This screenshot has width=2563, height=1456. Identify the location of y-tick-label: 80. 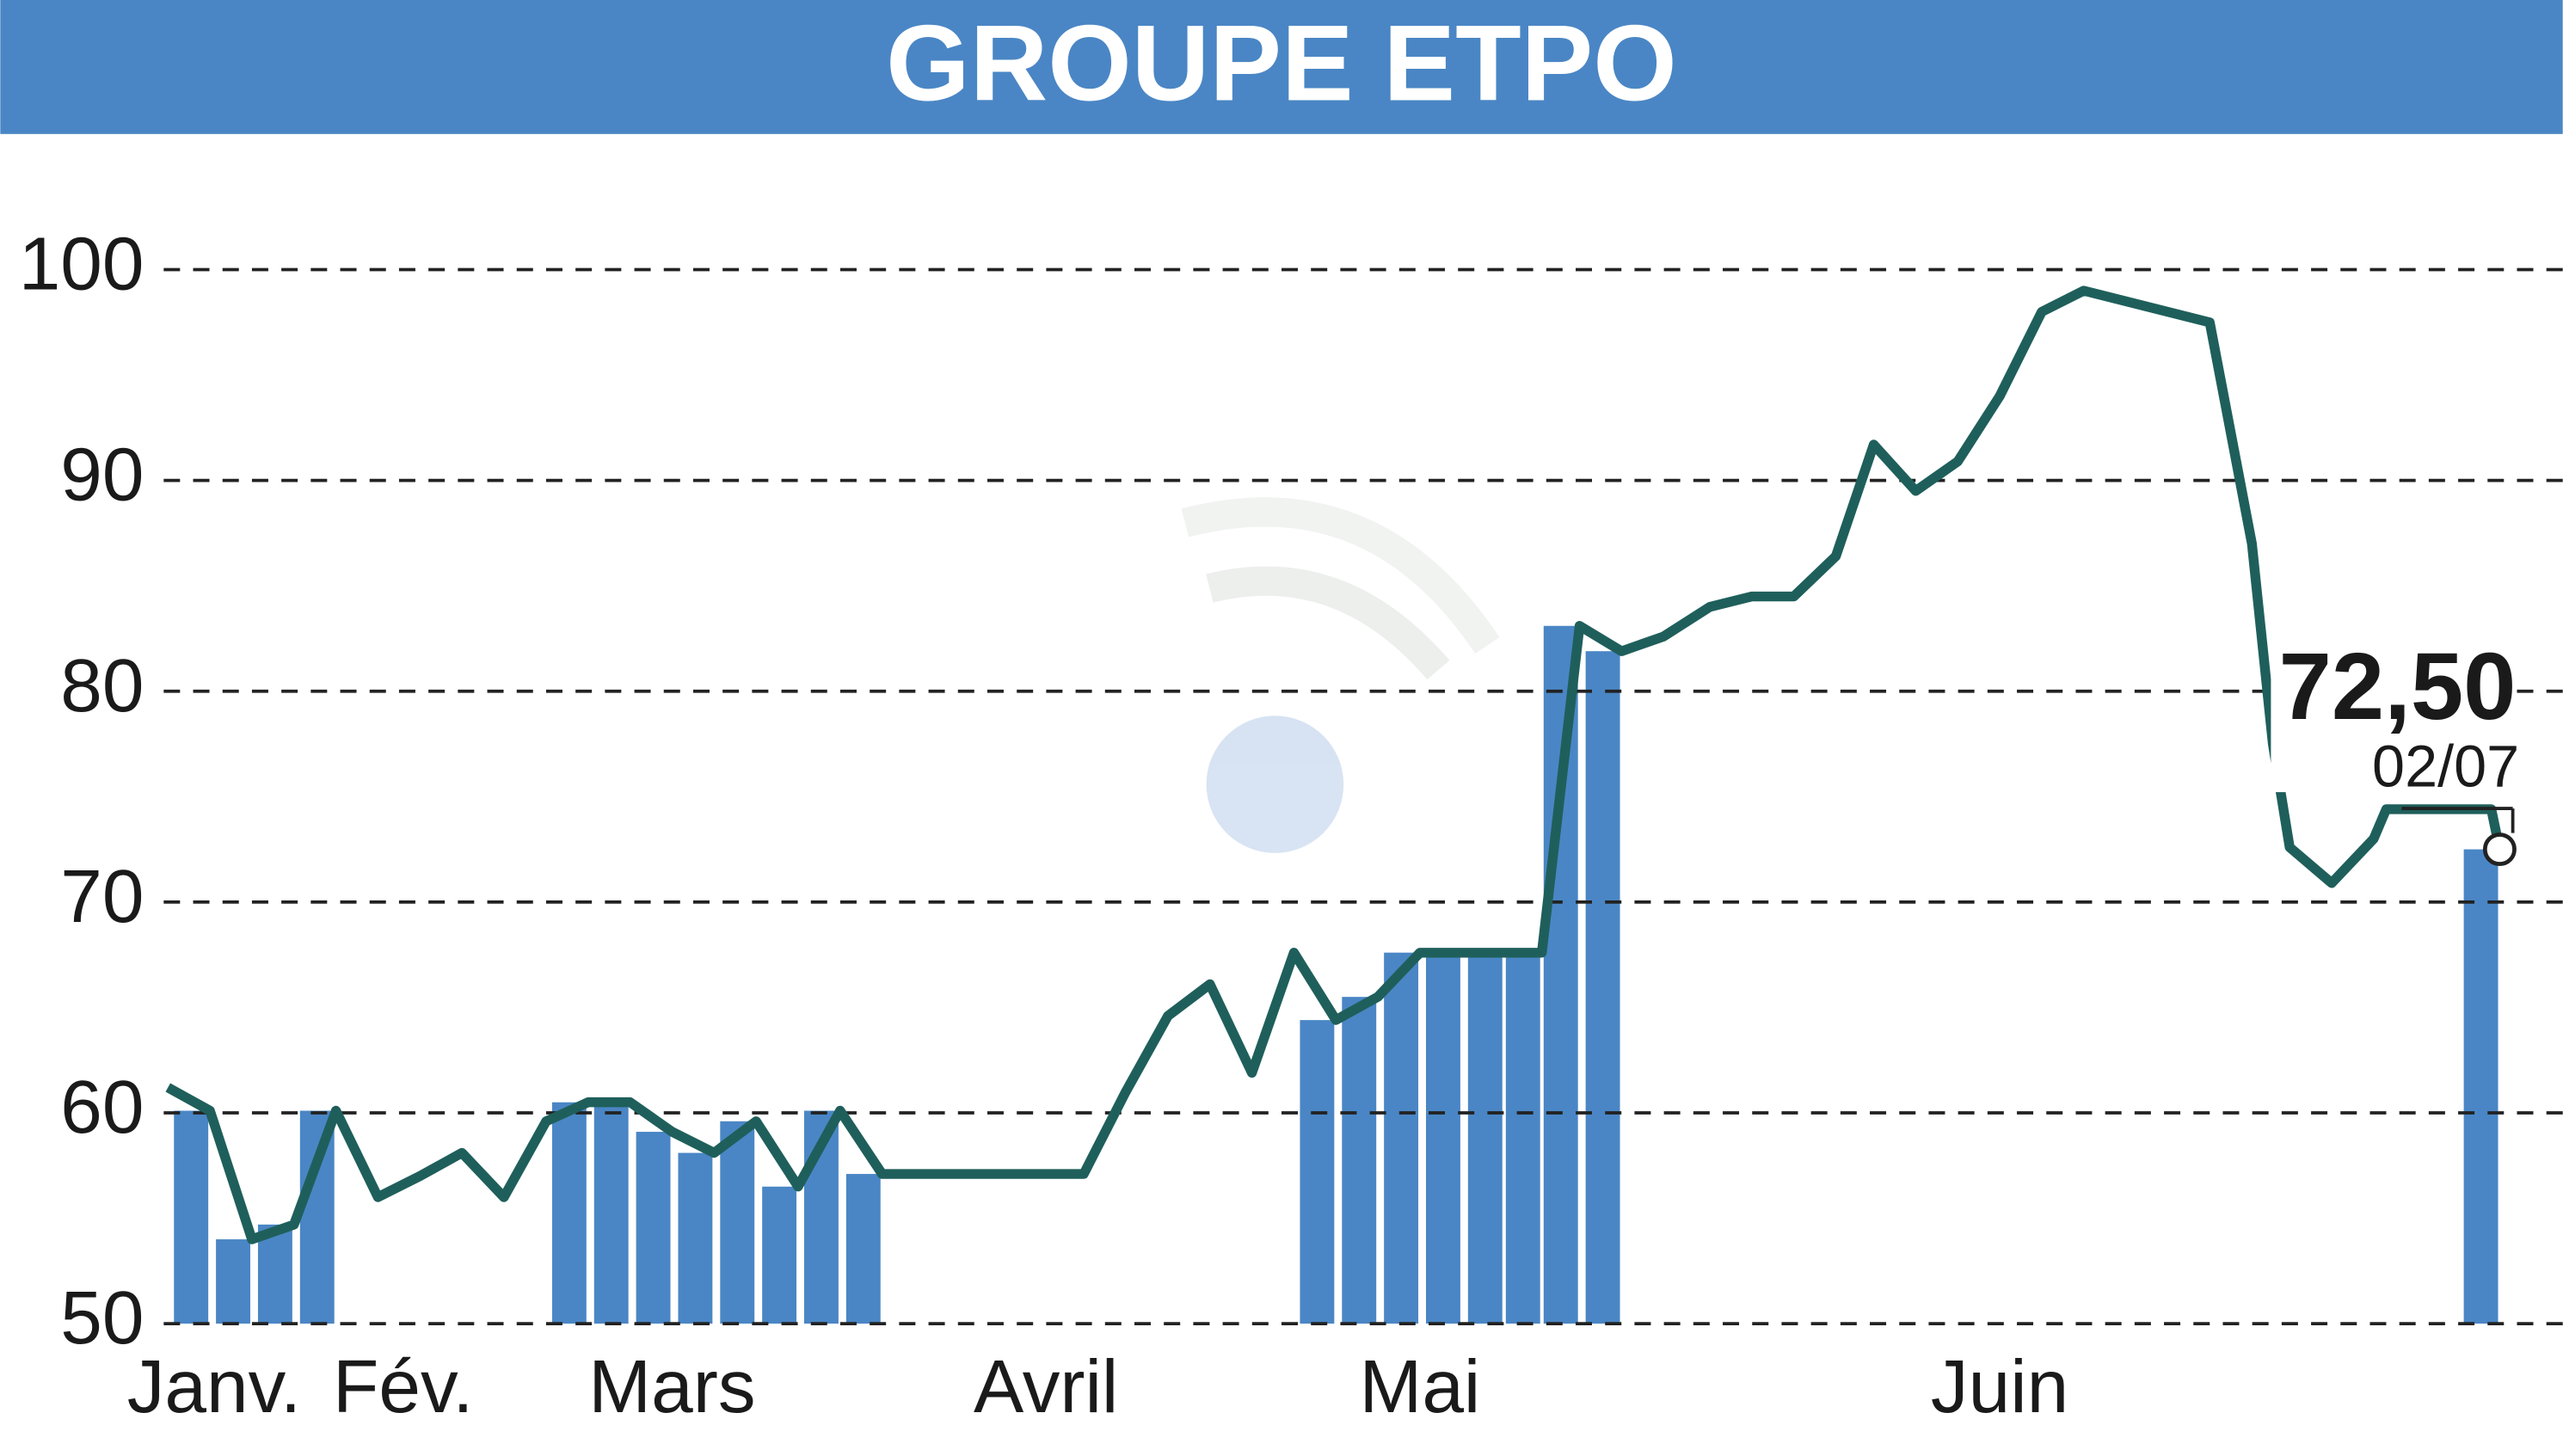
(102, 686).